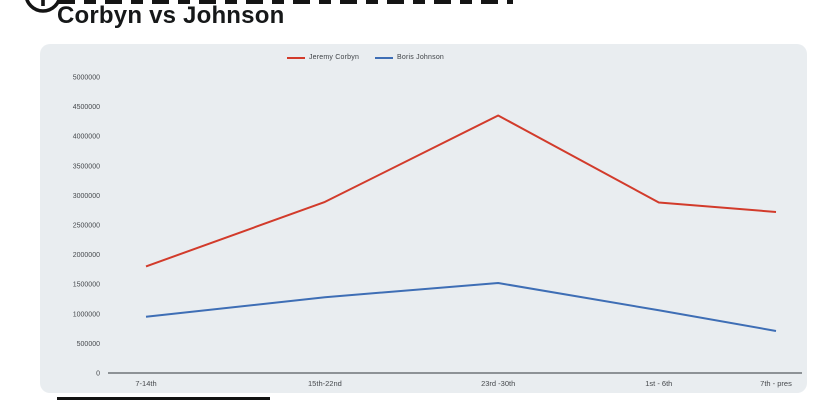 The width and height of the screenshot is (840, 400). What do you see at coordinates (461, 307) in the screenshot?
I see `series-line-boris-johnson` at bounding box center [461, 307].